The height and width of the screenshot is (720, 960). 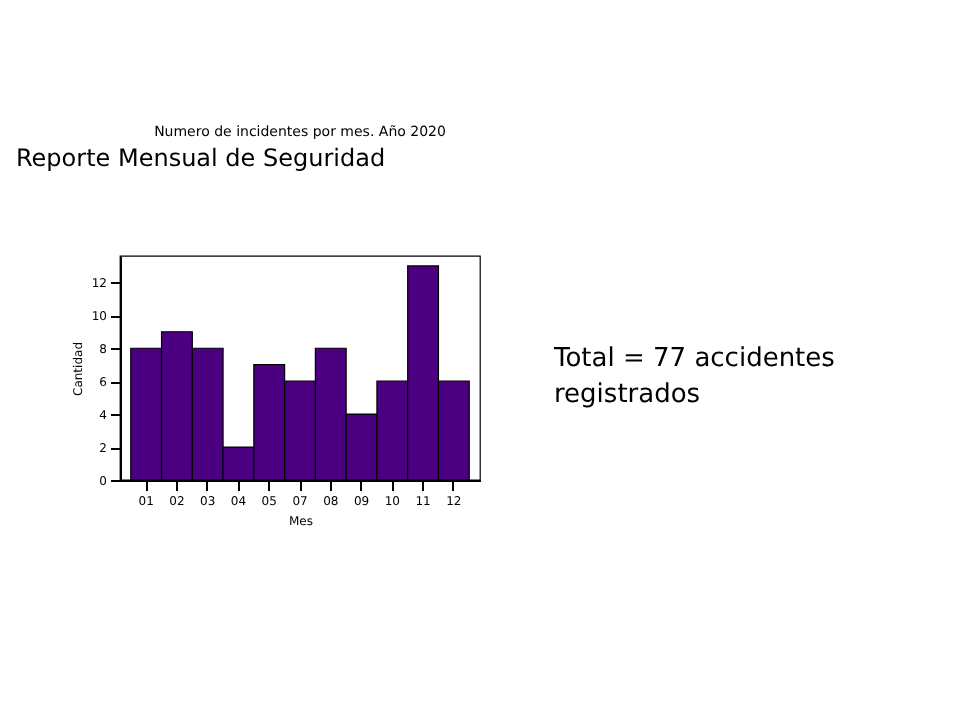 What do you see at coordinates (694, 377) in the screenshot?
I see `text: Total = 77 accidentes registrados` at bounding box center [694, 377].